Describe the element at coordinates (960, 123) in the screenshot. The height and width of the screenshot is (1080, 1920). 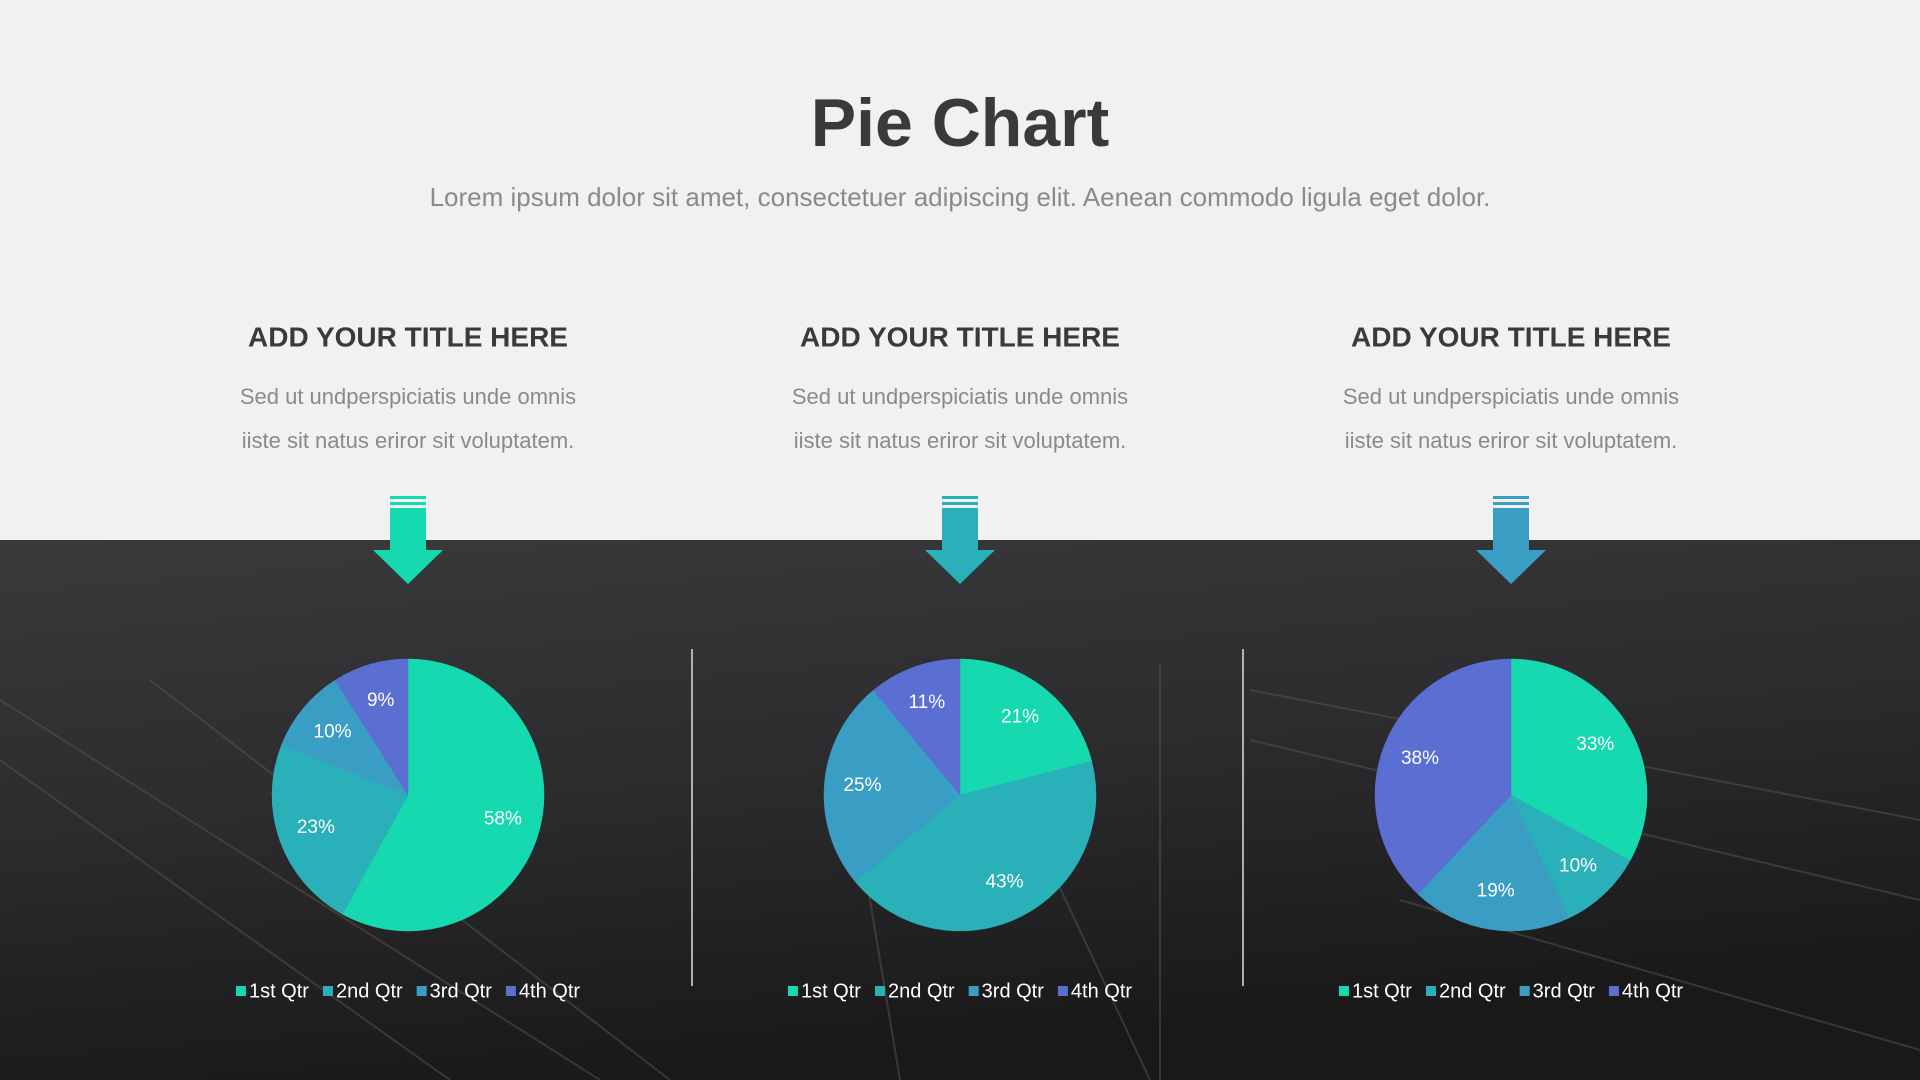
I see `page-title: Pie Chart` at that location.